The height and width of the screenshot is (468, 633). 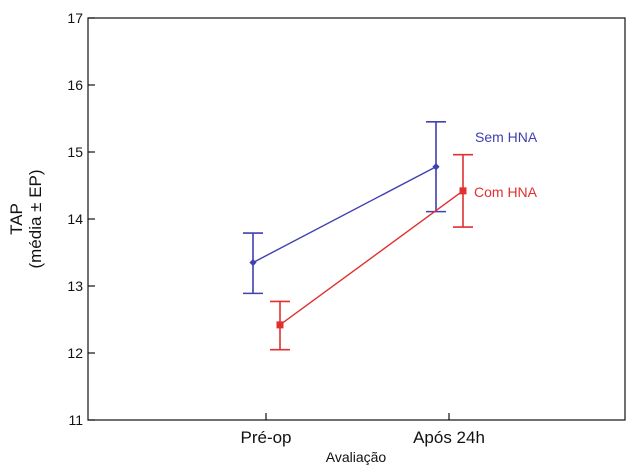 What do you see at coordinates (265, 437) in the screenshot?
I see `x-tick-label: Pré-op` at bounding box center [265, 437].